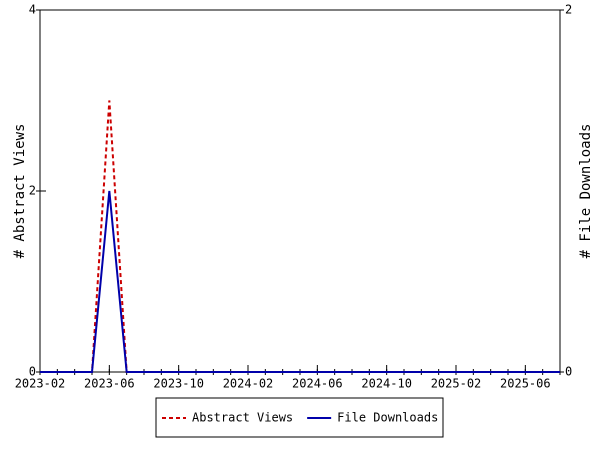 Image resolution: width=600 pixels, height=450 pixels. Describe the element at coordinates (32, 10) in the screenshot. I see `y-tick-label: 4` at that location.